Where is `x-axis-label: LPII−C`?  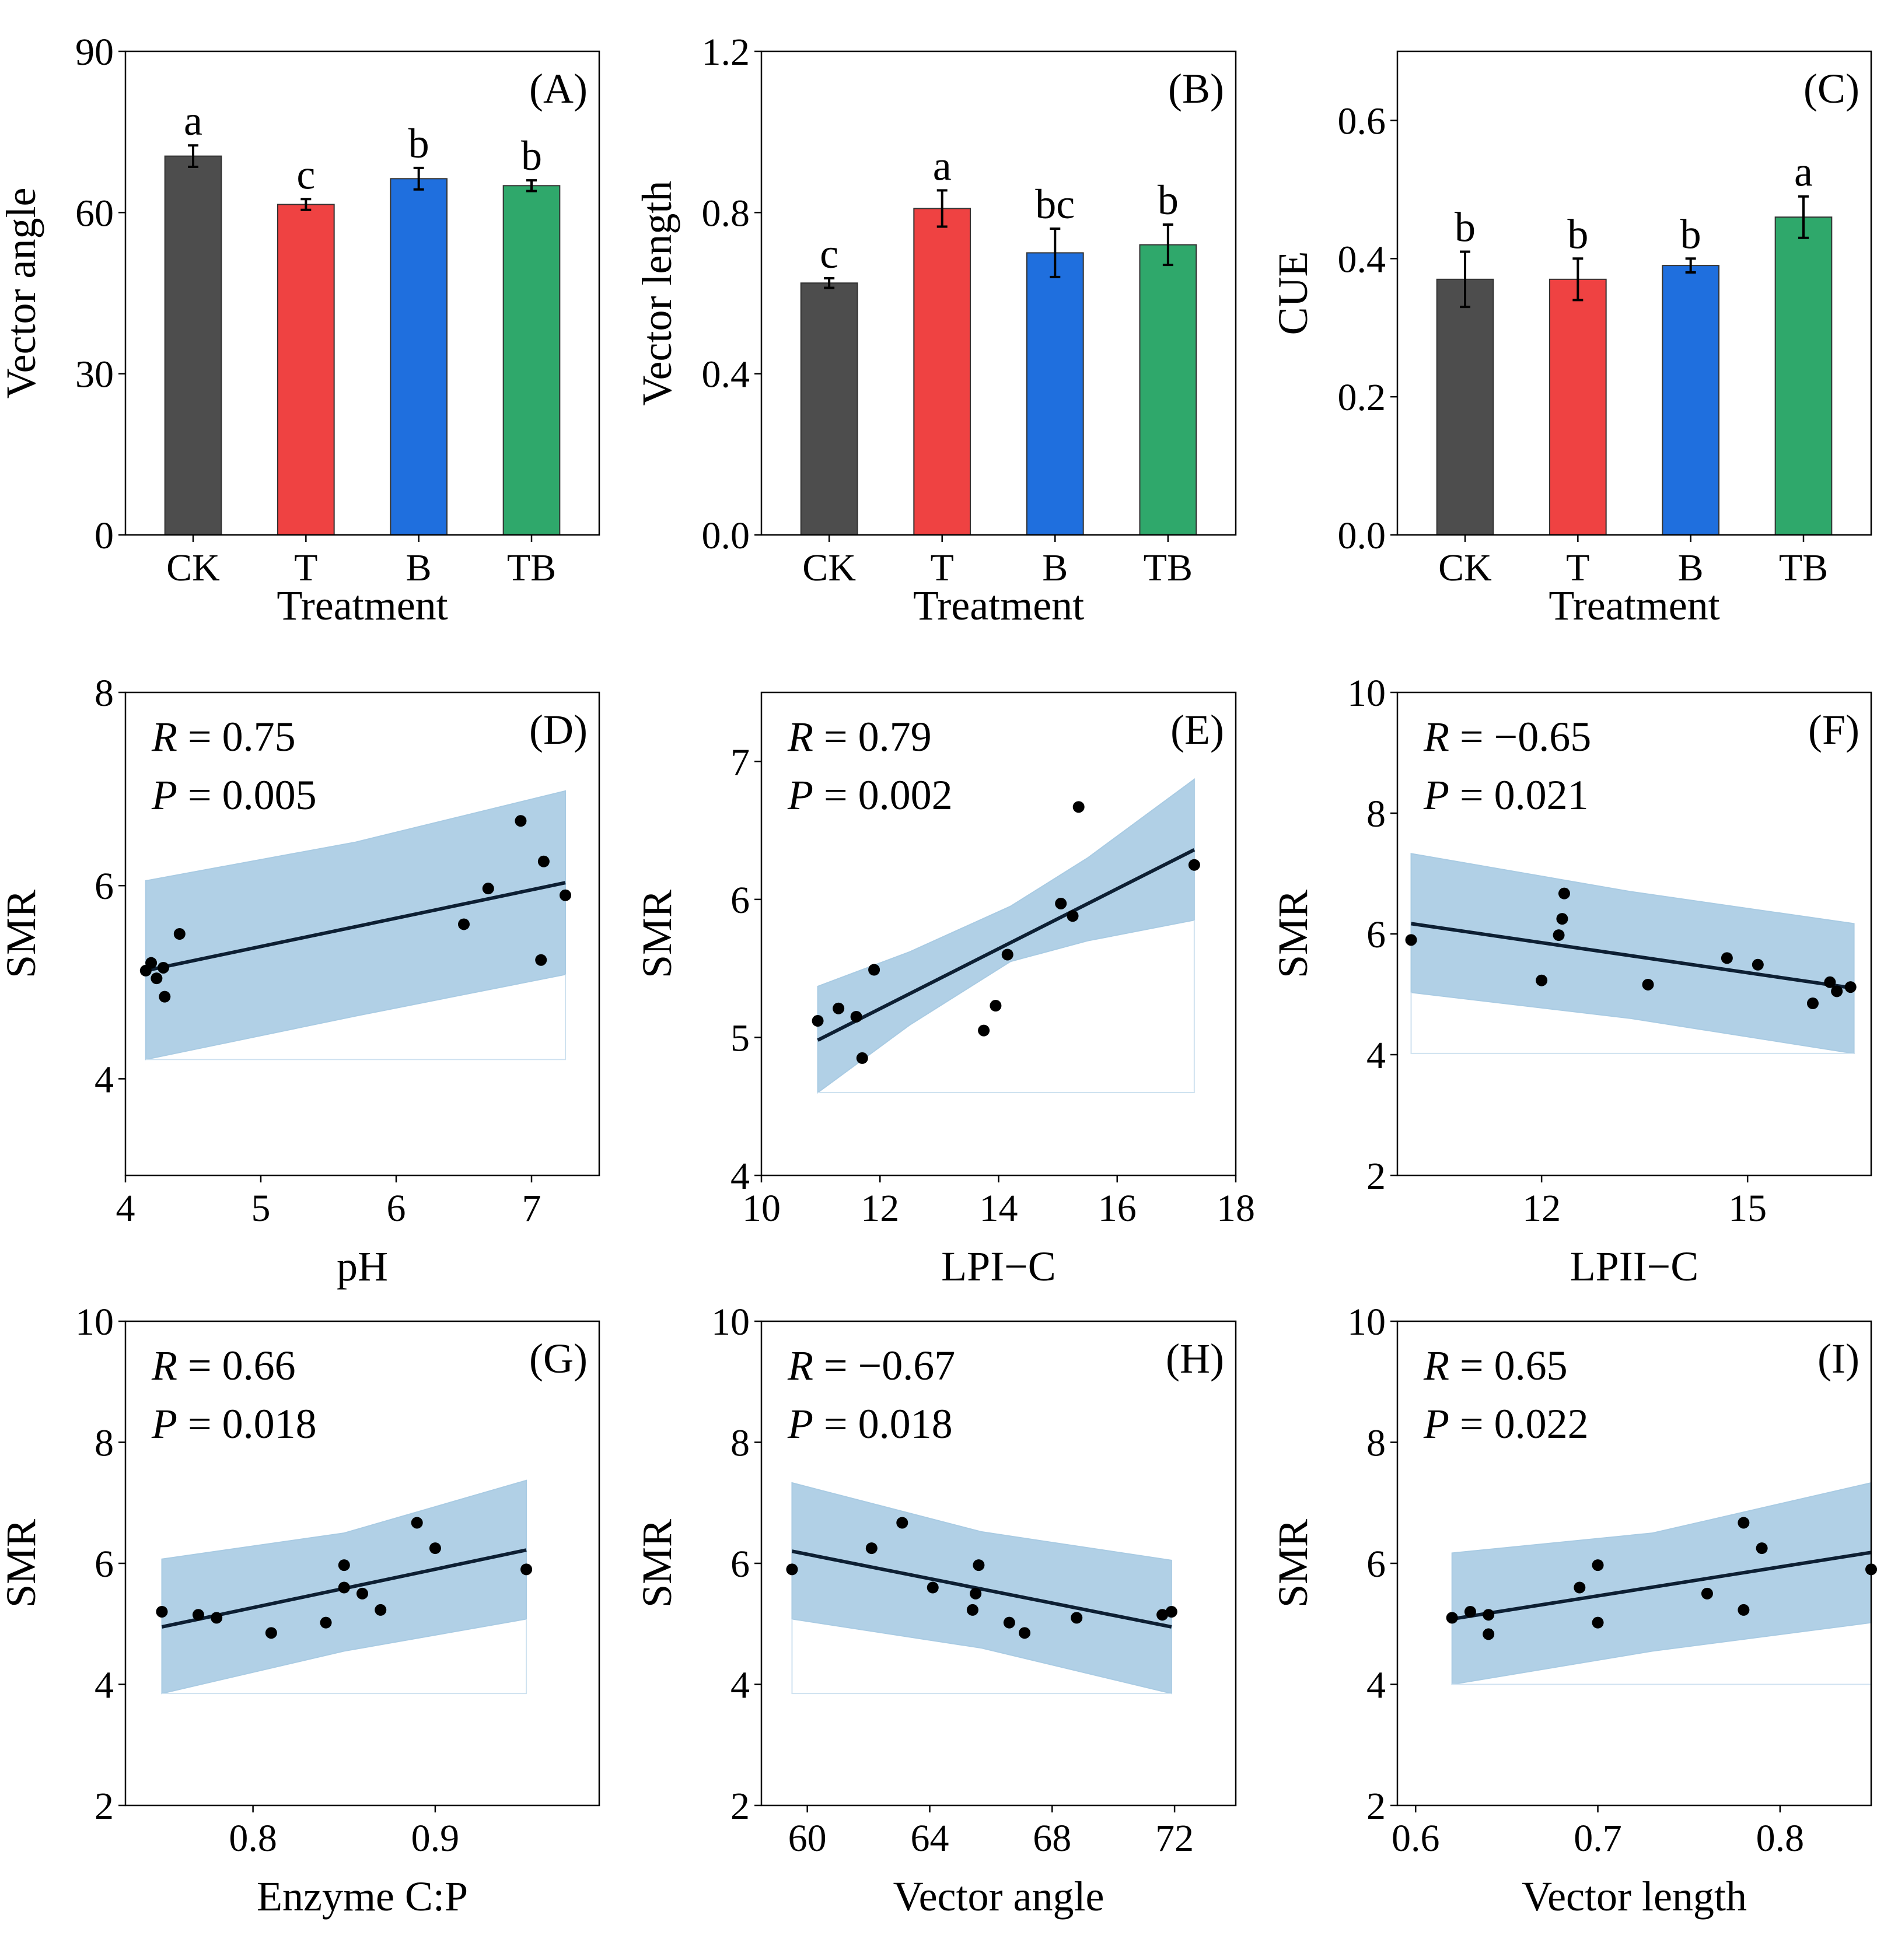
x-axis-label: LPII−C is located at coordinates (1634, 1266).